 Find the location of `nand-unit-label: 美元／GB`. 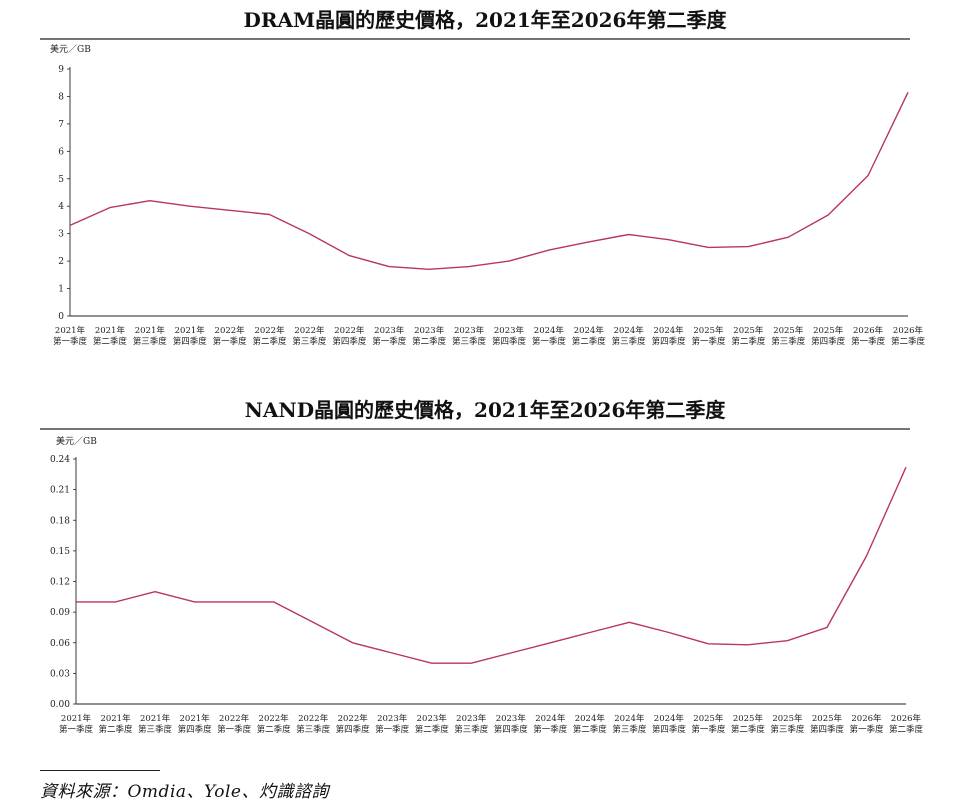

nand-unit-label: 美元／GB is located at coordinates (76, 441).